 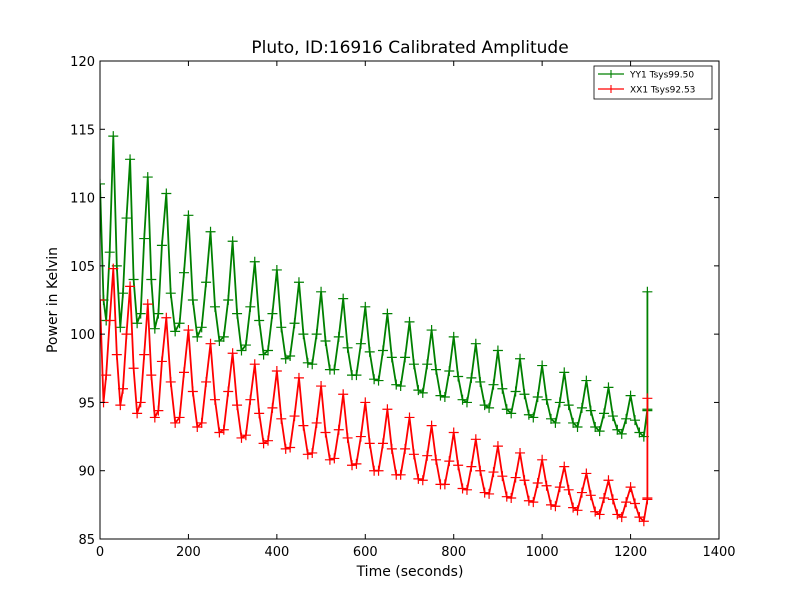 I want to click on legend-box, so click(x=653, y=82).